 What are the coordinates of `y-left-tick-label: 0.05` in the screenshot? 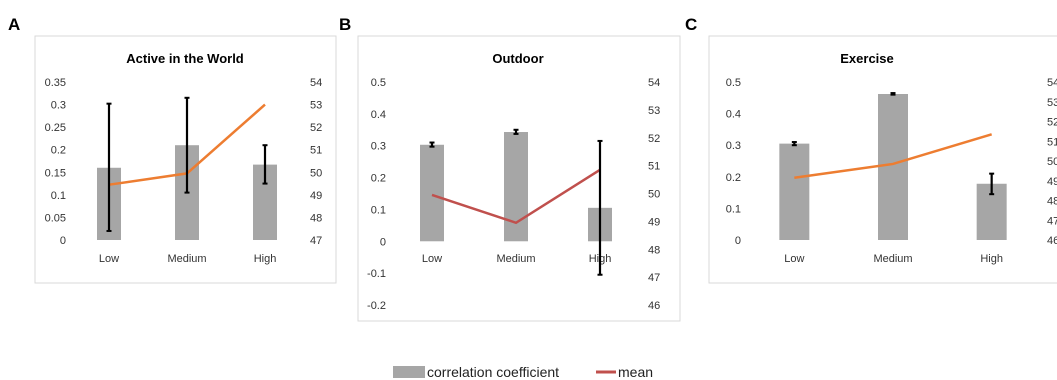 It's located at (55, 218).